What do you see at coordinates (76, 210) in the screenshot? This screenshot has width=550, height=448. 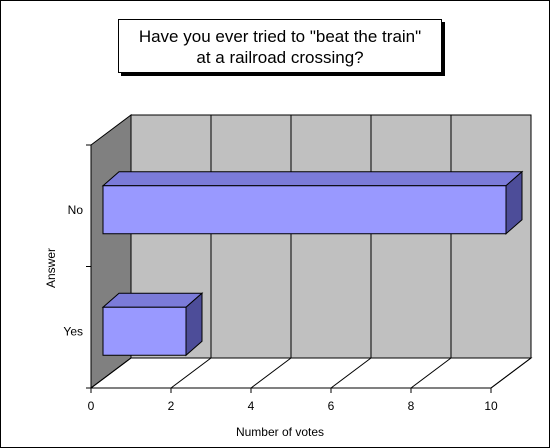 I see `category-label: No` at bounding box center [76, 210].